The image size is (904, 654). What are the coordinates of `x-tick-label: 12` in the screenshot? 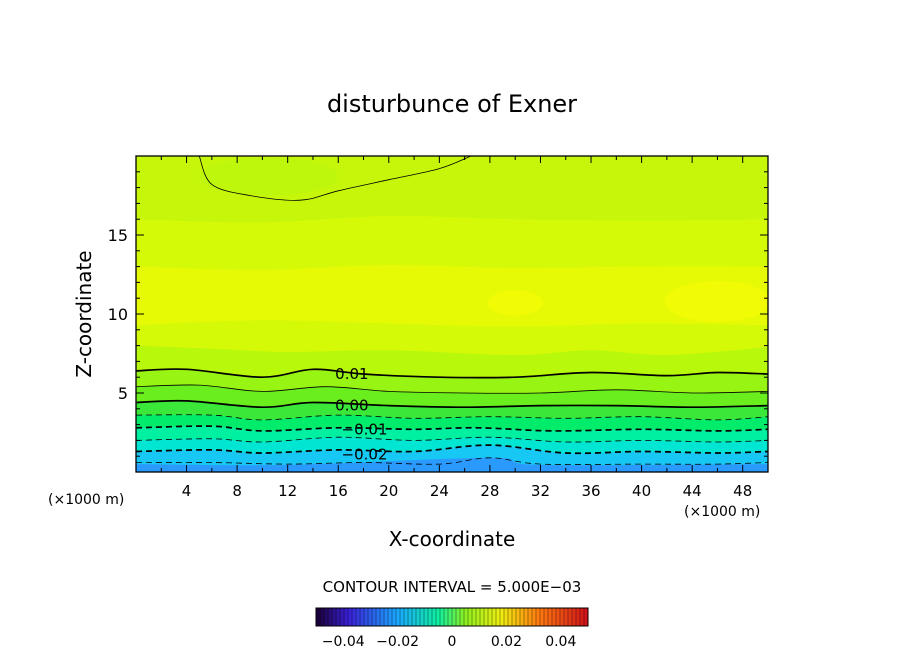 It's located at (287, 491).